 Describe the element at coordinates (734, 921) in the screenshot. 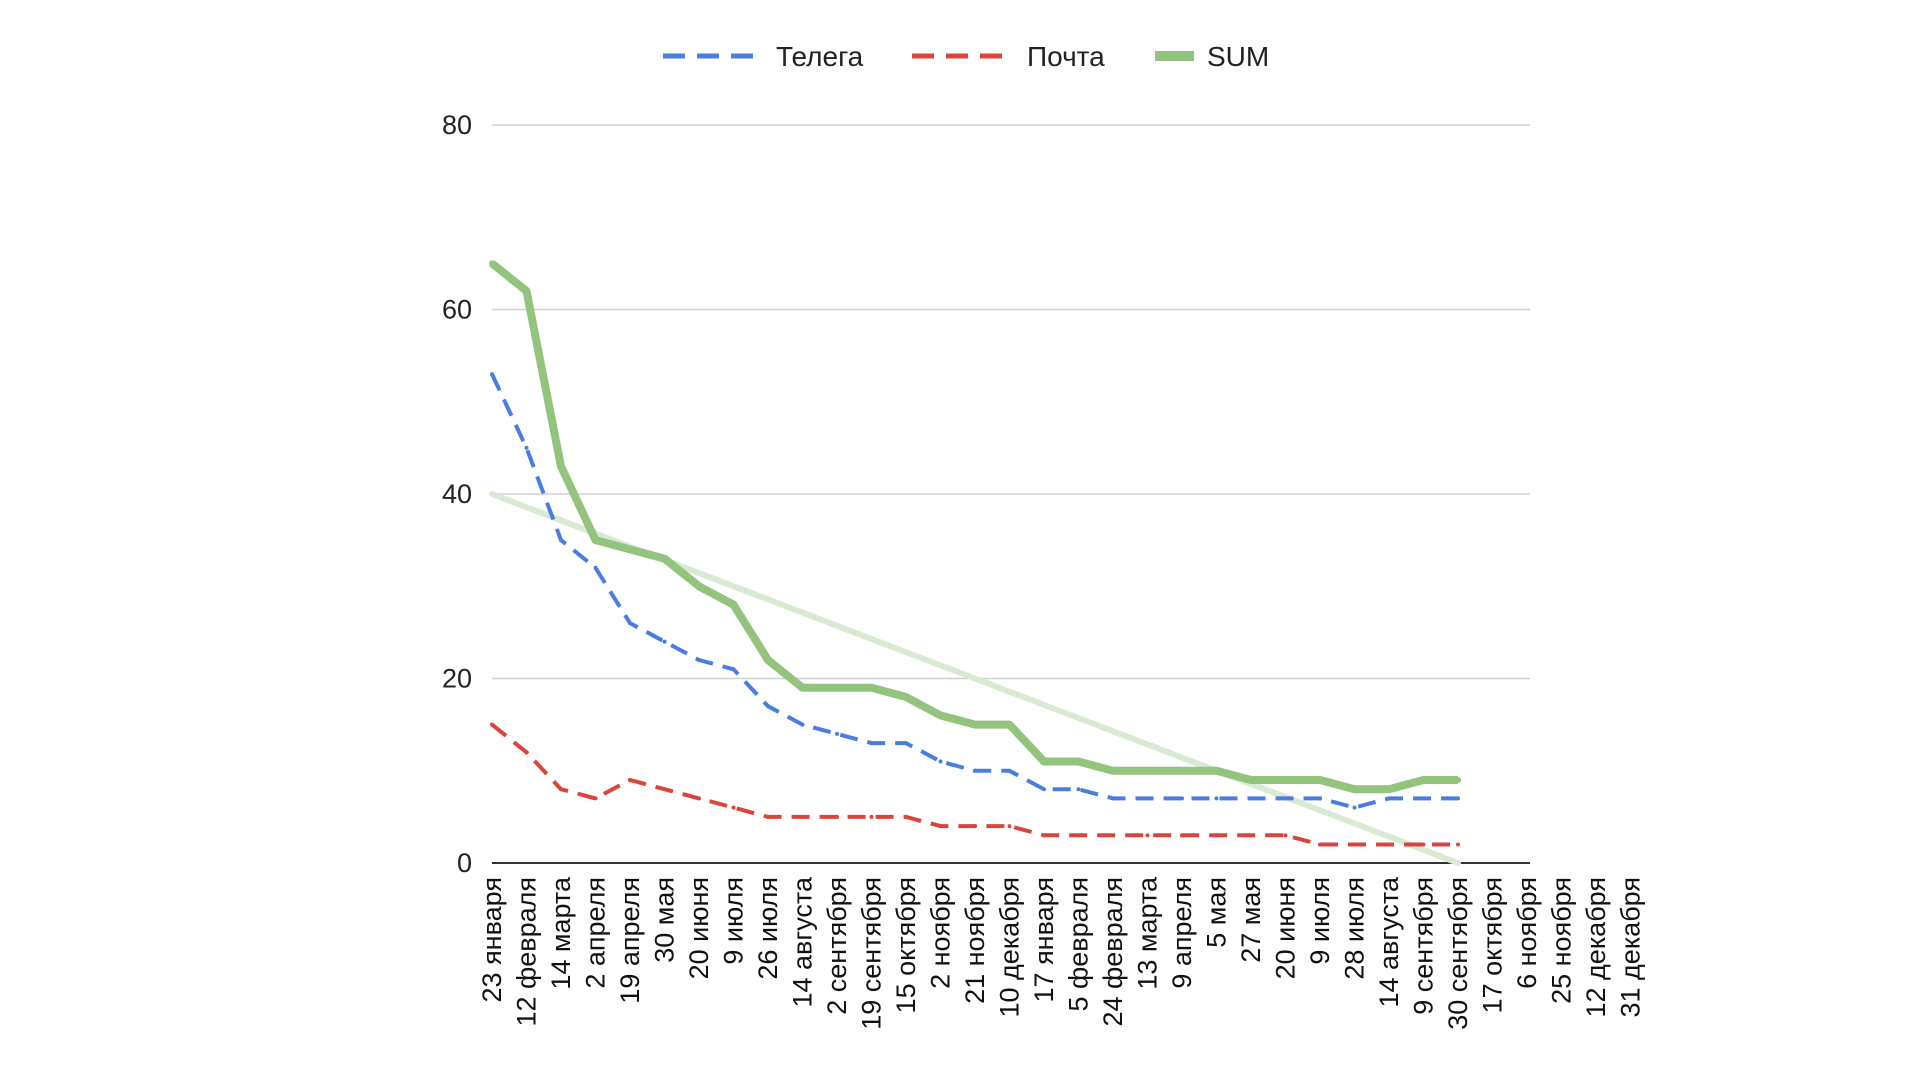

I see `x-tick-label: 9 июля` at that location.